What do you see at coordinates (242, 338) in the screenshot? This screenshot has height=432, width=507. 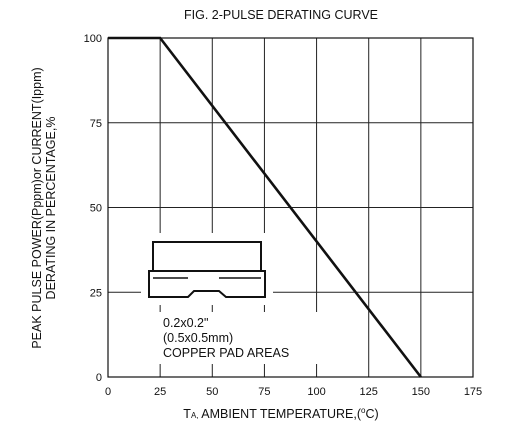 I see `inset-bg-caption` at bounding box center [242, 338].